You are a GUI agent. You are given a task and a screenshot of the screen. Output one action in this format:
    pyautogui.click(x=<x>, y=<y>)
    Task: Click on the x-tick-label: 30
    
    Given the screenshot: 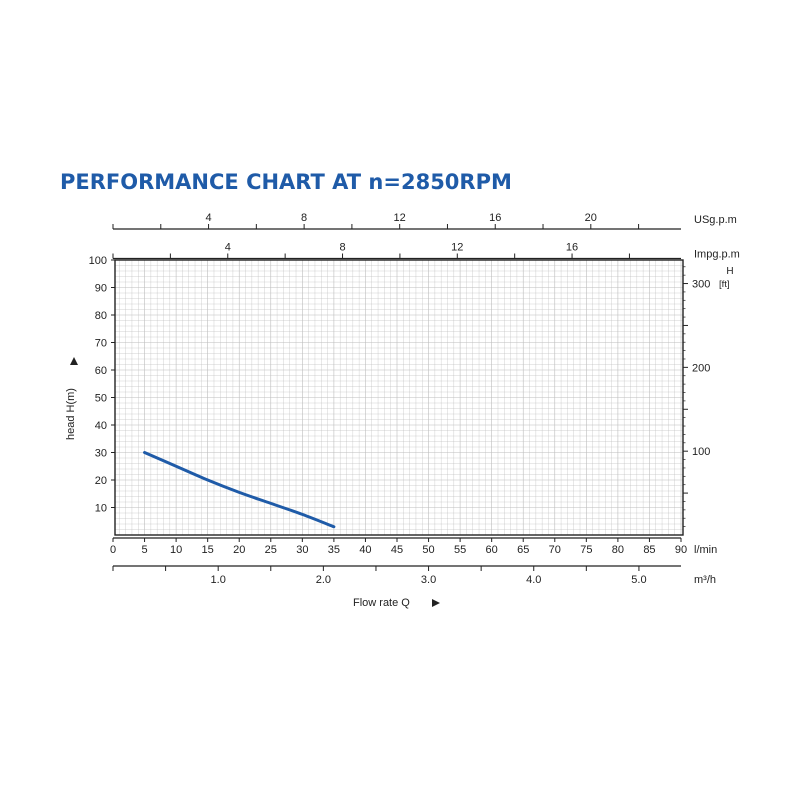 What is the action you would take?
    pyautogui.click(x=302, y=550)
    